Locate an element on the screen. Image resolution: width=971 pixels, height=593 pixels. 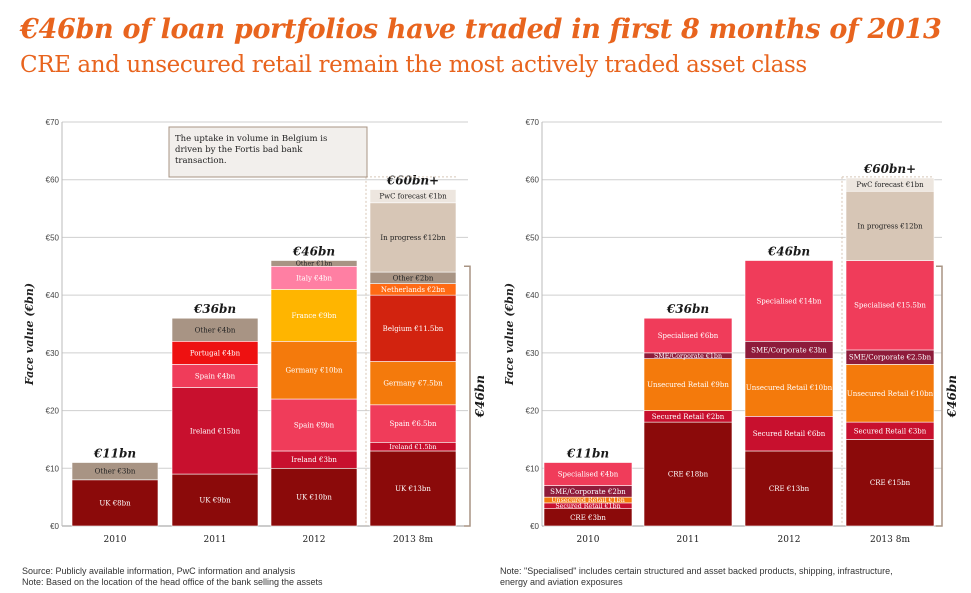
specialised-note-line2: energy and aviation exposures is located at coordinates (561, 582).